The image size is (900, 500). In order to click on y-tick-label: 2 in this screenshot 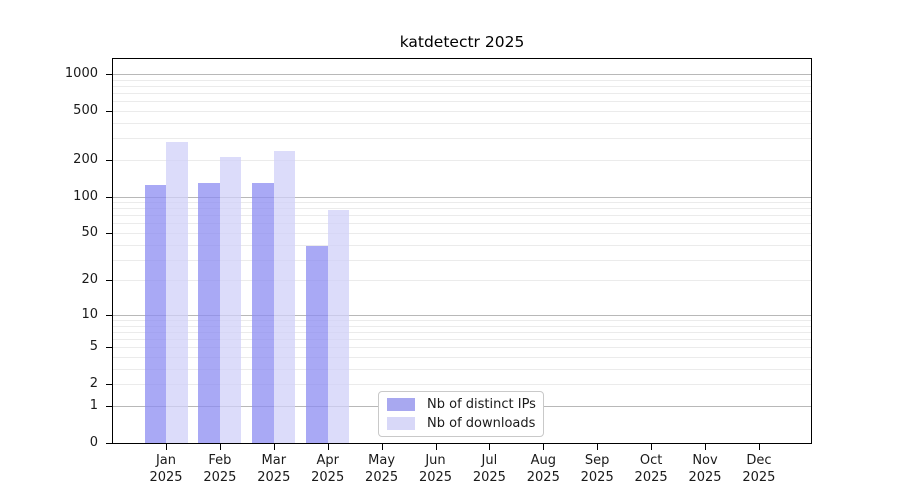, I will do `click(93, 384)`.